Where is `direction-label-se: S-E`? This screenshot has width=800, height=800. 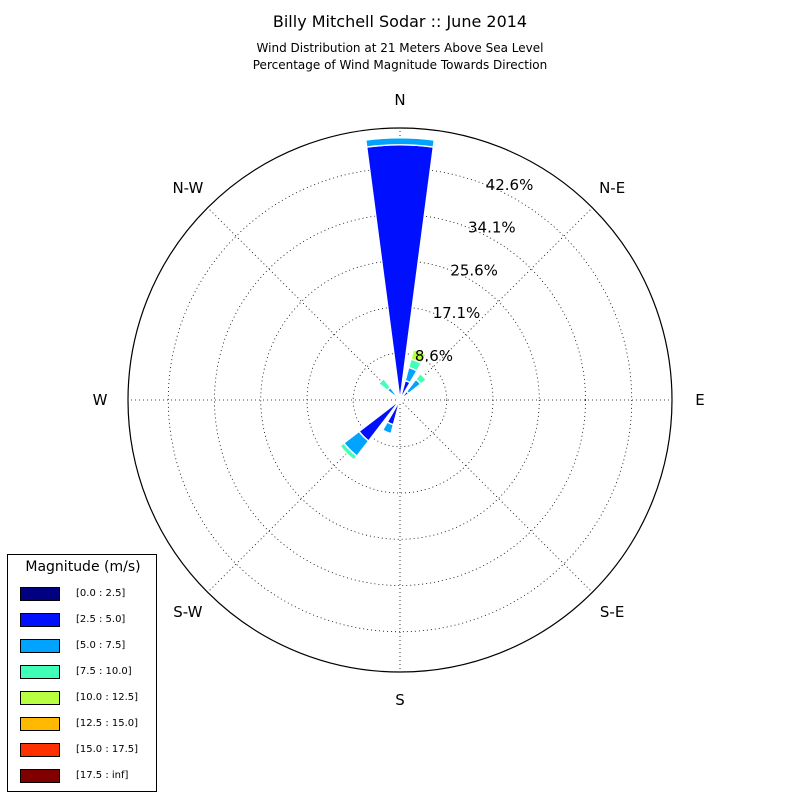
direction-label-se: S-E is located at coordinates (612, 612).